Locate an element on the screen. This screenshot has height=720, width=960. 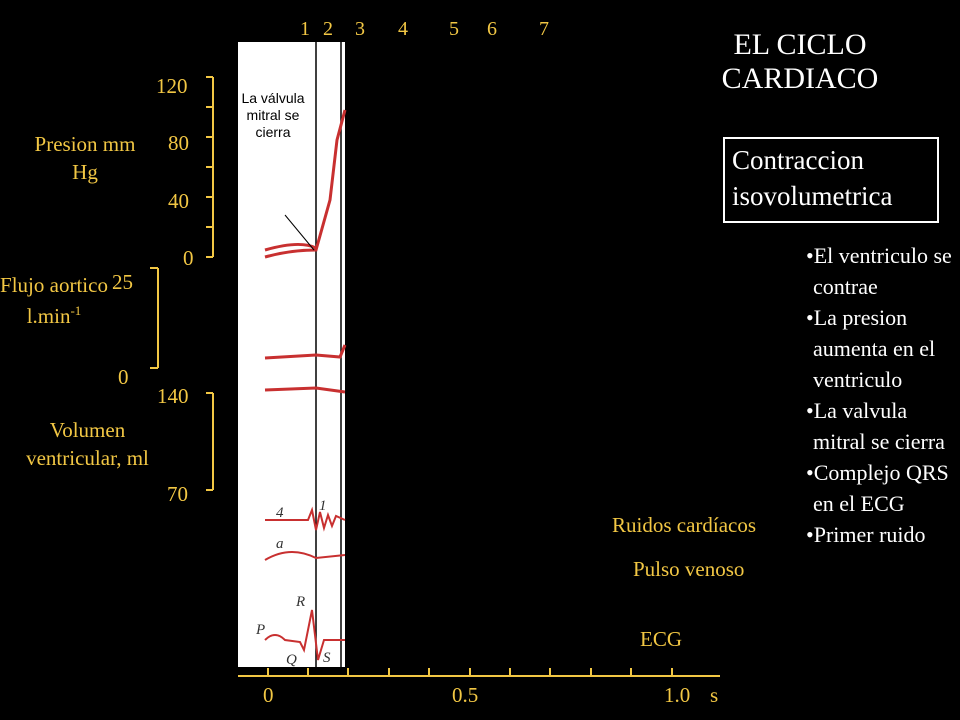
trace-label: Pulso venoso is located at coordinates (689, 569).